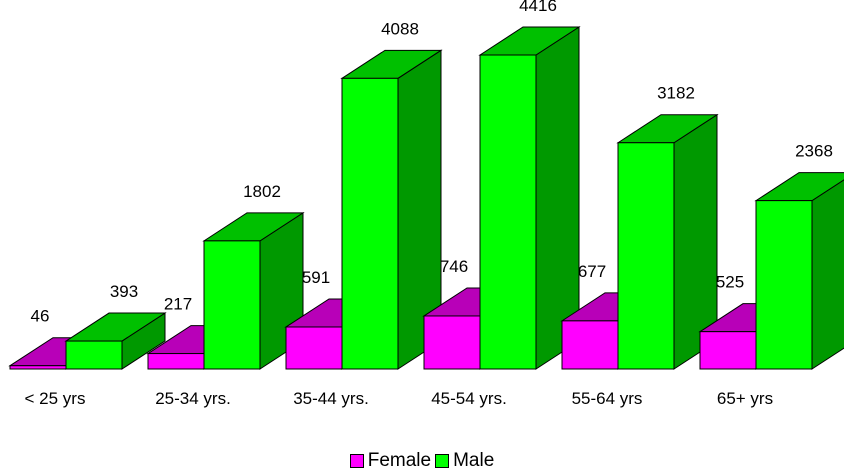 This screenshot has width=844, height=472. Describe the element at coordinates (331, 398) in the screenshot. I see `category-label-2: 35-44 yrs.` at that location.